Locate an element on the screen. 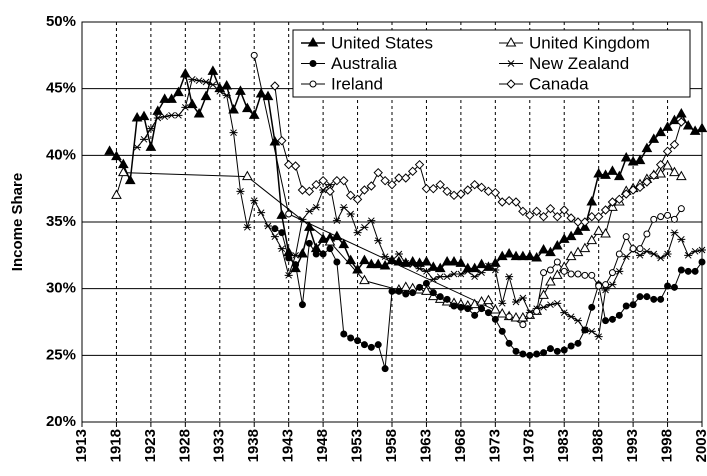 Image resolution: width=707 pixels, height=476 pixels. x-tick-label: 1943 is located at coordinates (288, 445).